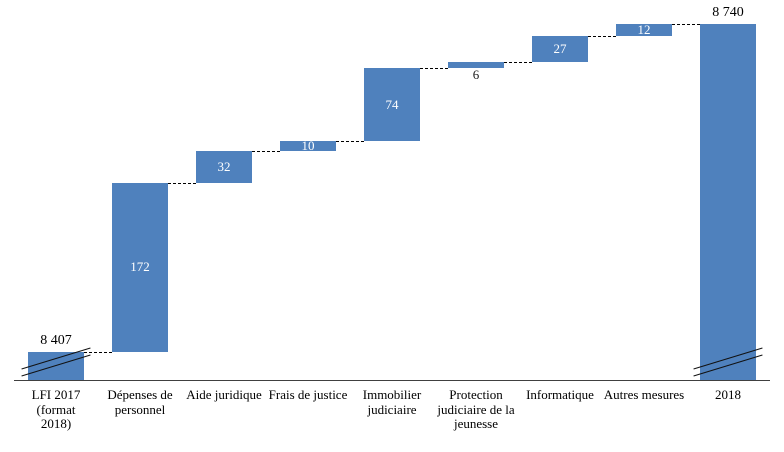  What do you see at coordinates (476, 409) in the screenshot?
I see `x-axis-label: Protection judiciaire de la jeunesse` at bounding box center [476, 409].